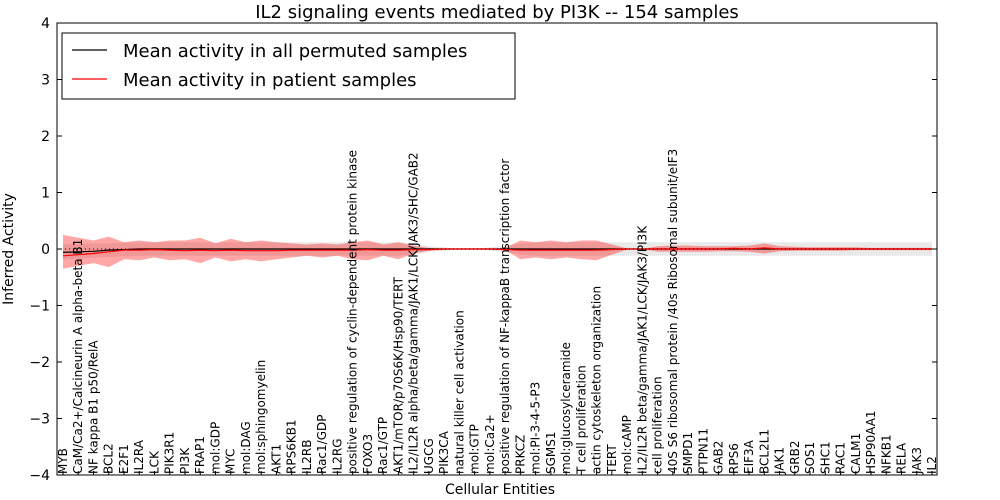 The width and height of the screenshot is (1000, 500). Describe the element at coordinates (109, 458) in the screenshot. I see `x-tick-label: BCL2` at that location.